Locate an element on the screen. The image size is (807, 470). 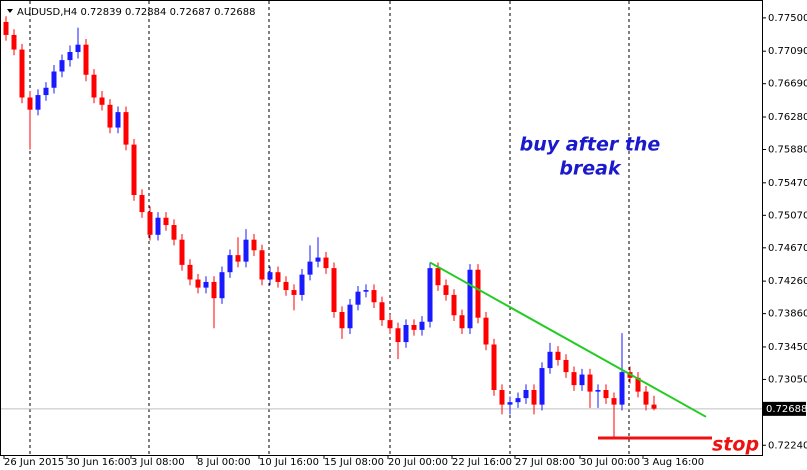
trendline is located at coordinates (568, 339).